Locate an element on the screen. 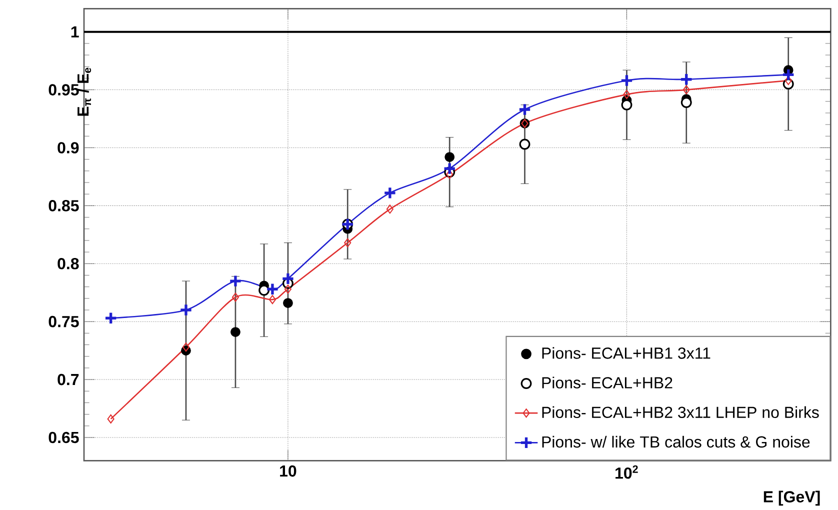 This screenshot has width=838, height=510. legend-label: Pions- w/ like TB calos cuts & G noise is located at coordinates (676, 442).